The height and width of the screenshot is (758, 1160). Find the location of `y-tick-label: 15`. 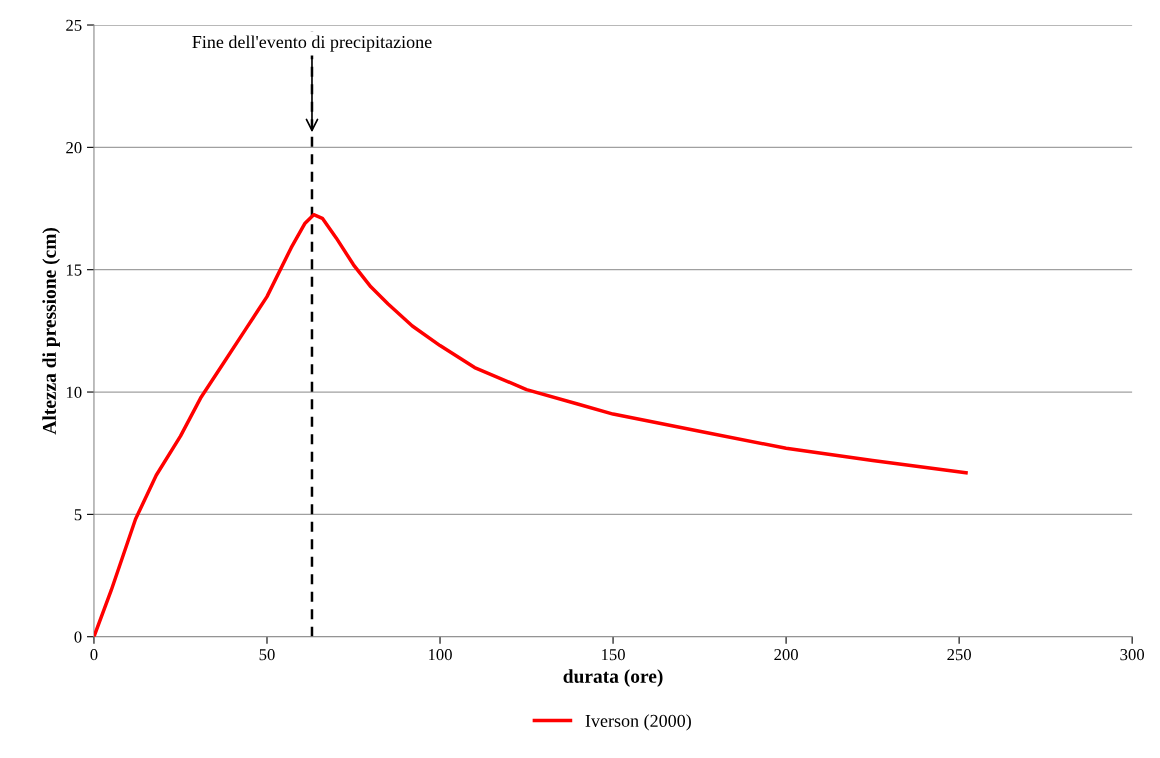

y-tick-label: 15 is located at coordinates (74, 270).